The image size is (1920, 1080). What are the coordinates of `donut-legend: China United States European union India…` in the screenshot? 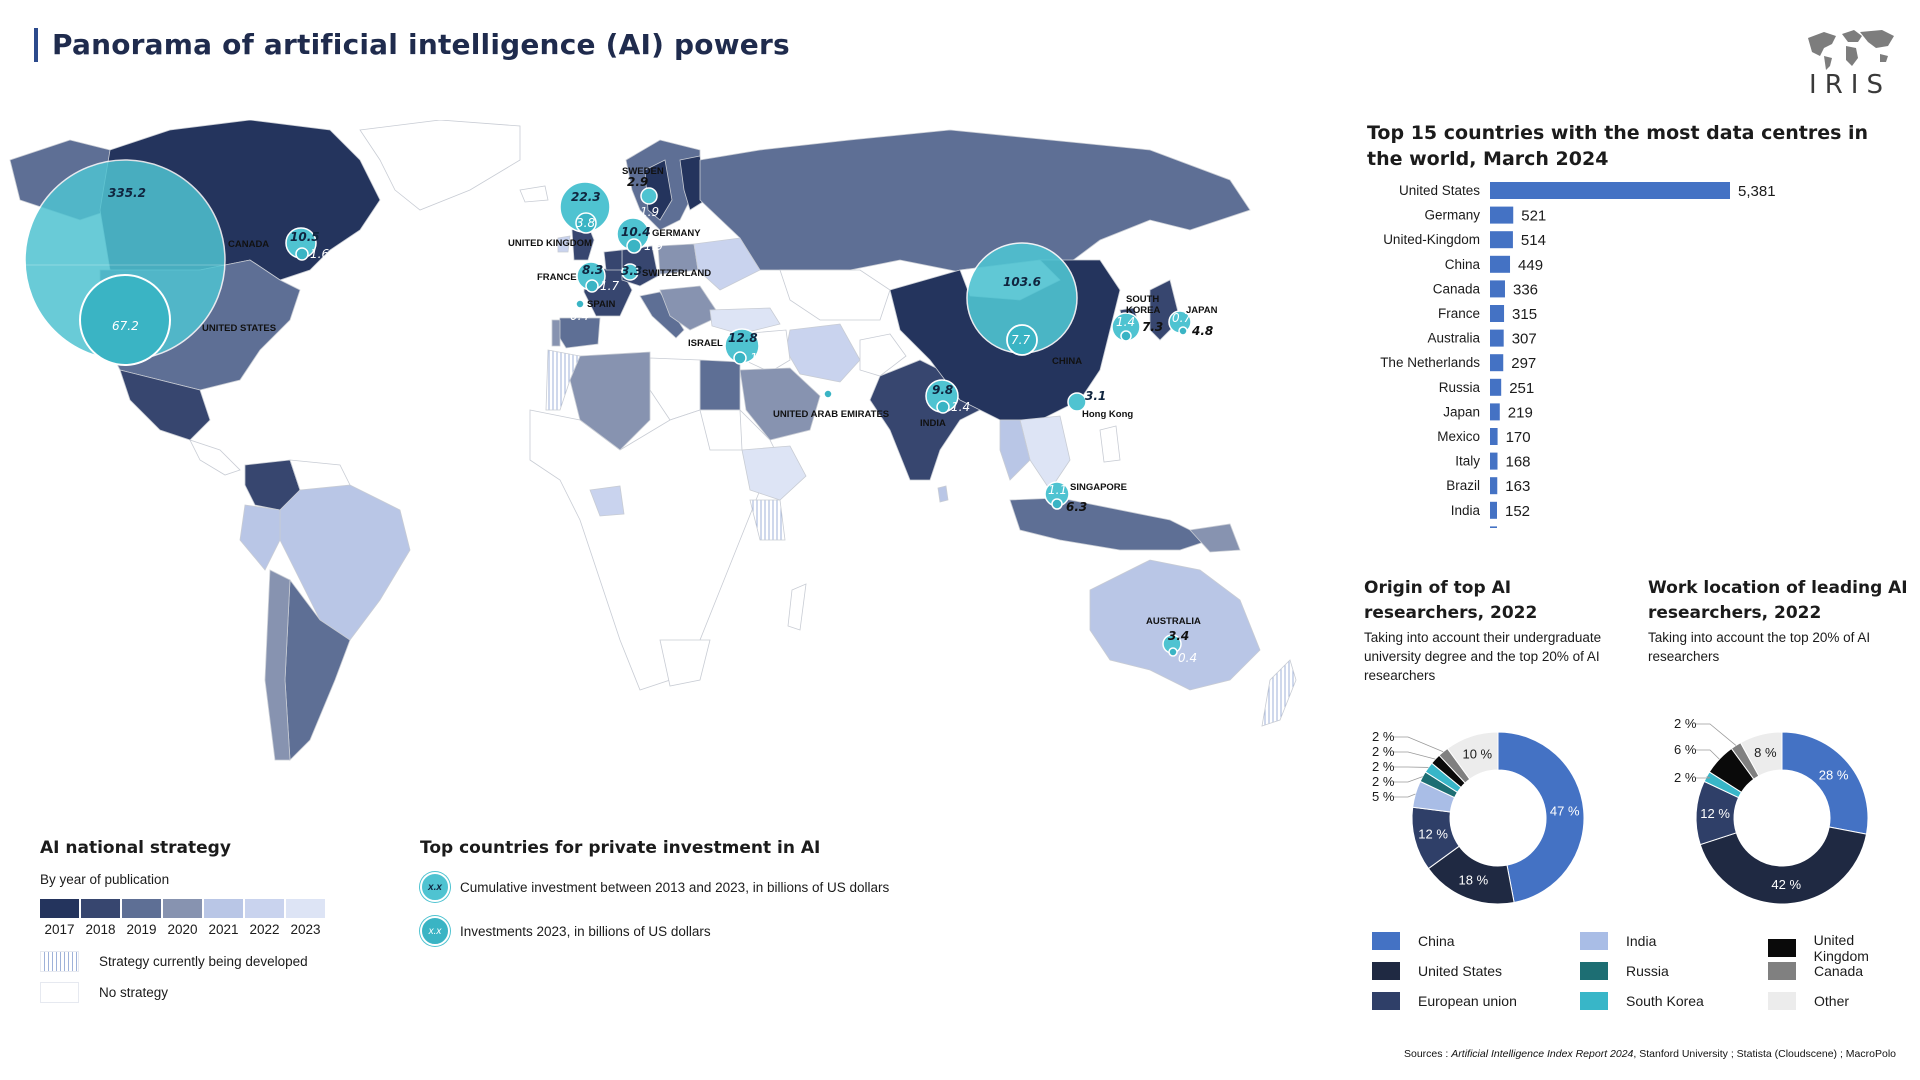 It's located at (1642, 977).